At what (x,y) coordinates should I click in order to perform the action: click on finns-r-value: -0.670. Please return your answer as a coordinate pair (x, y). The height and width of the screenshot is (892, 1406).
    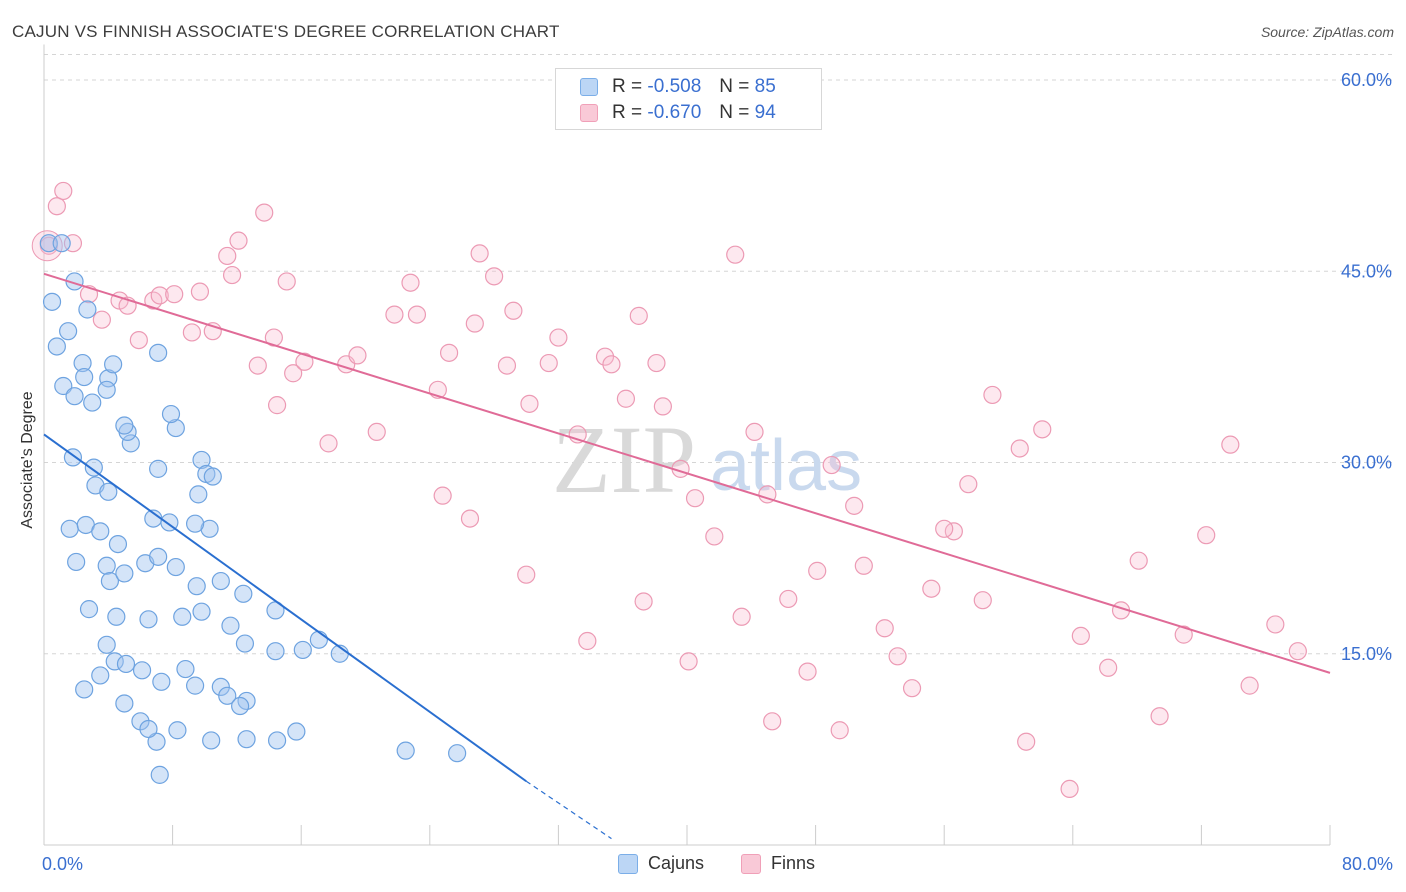
    Looking at the image, I should click on (674, 112).